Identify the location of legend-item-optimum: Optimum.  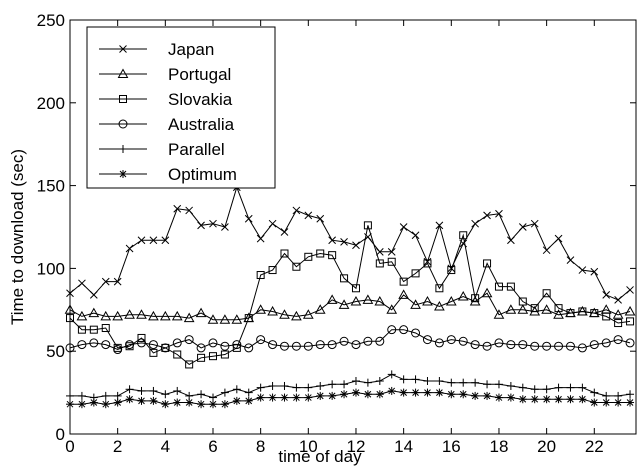
(168, 174).